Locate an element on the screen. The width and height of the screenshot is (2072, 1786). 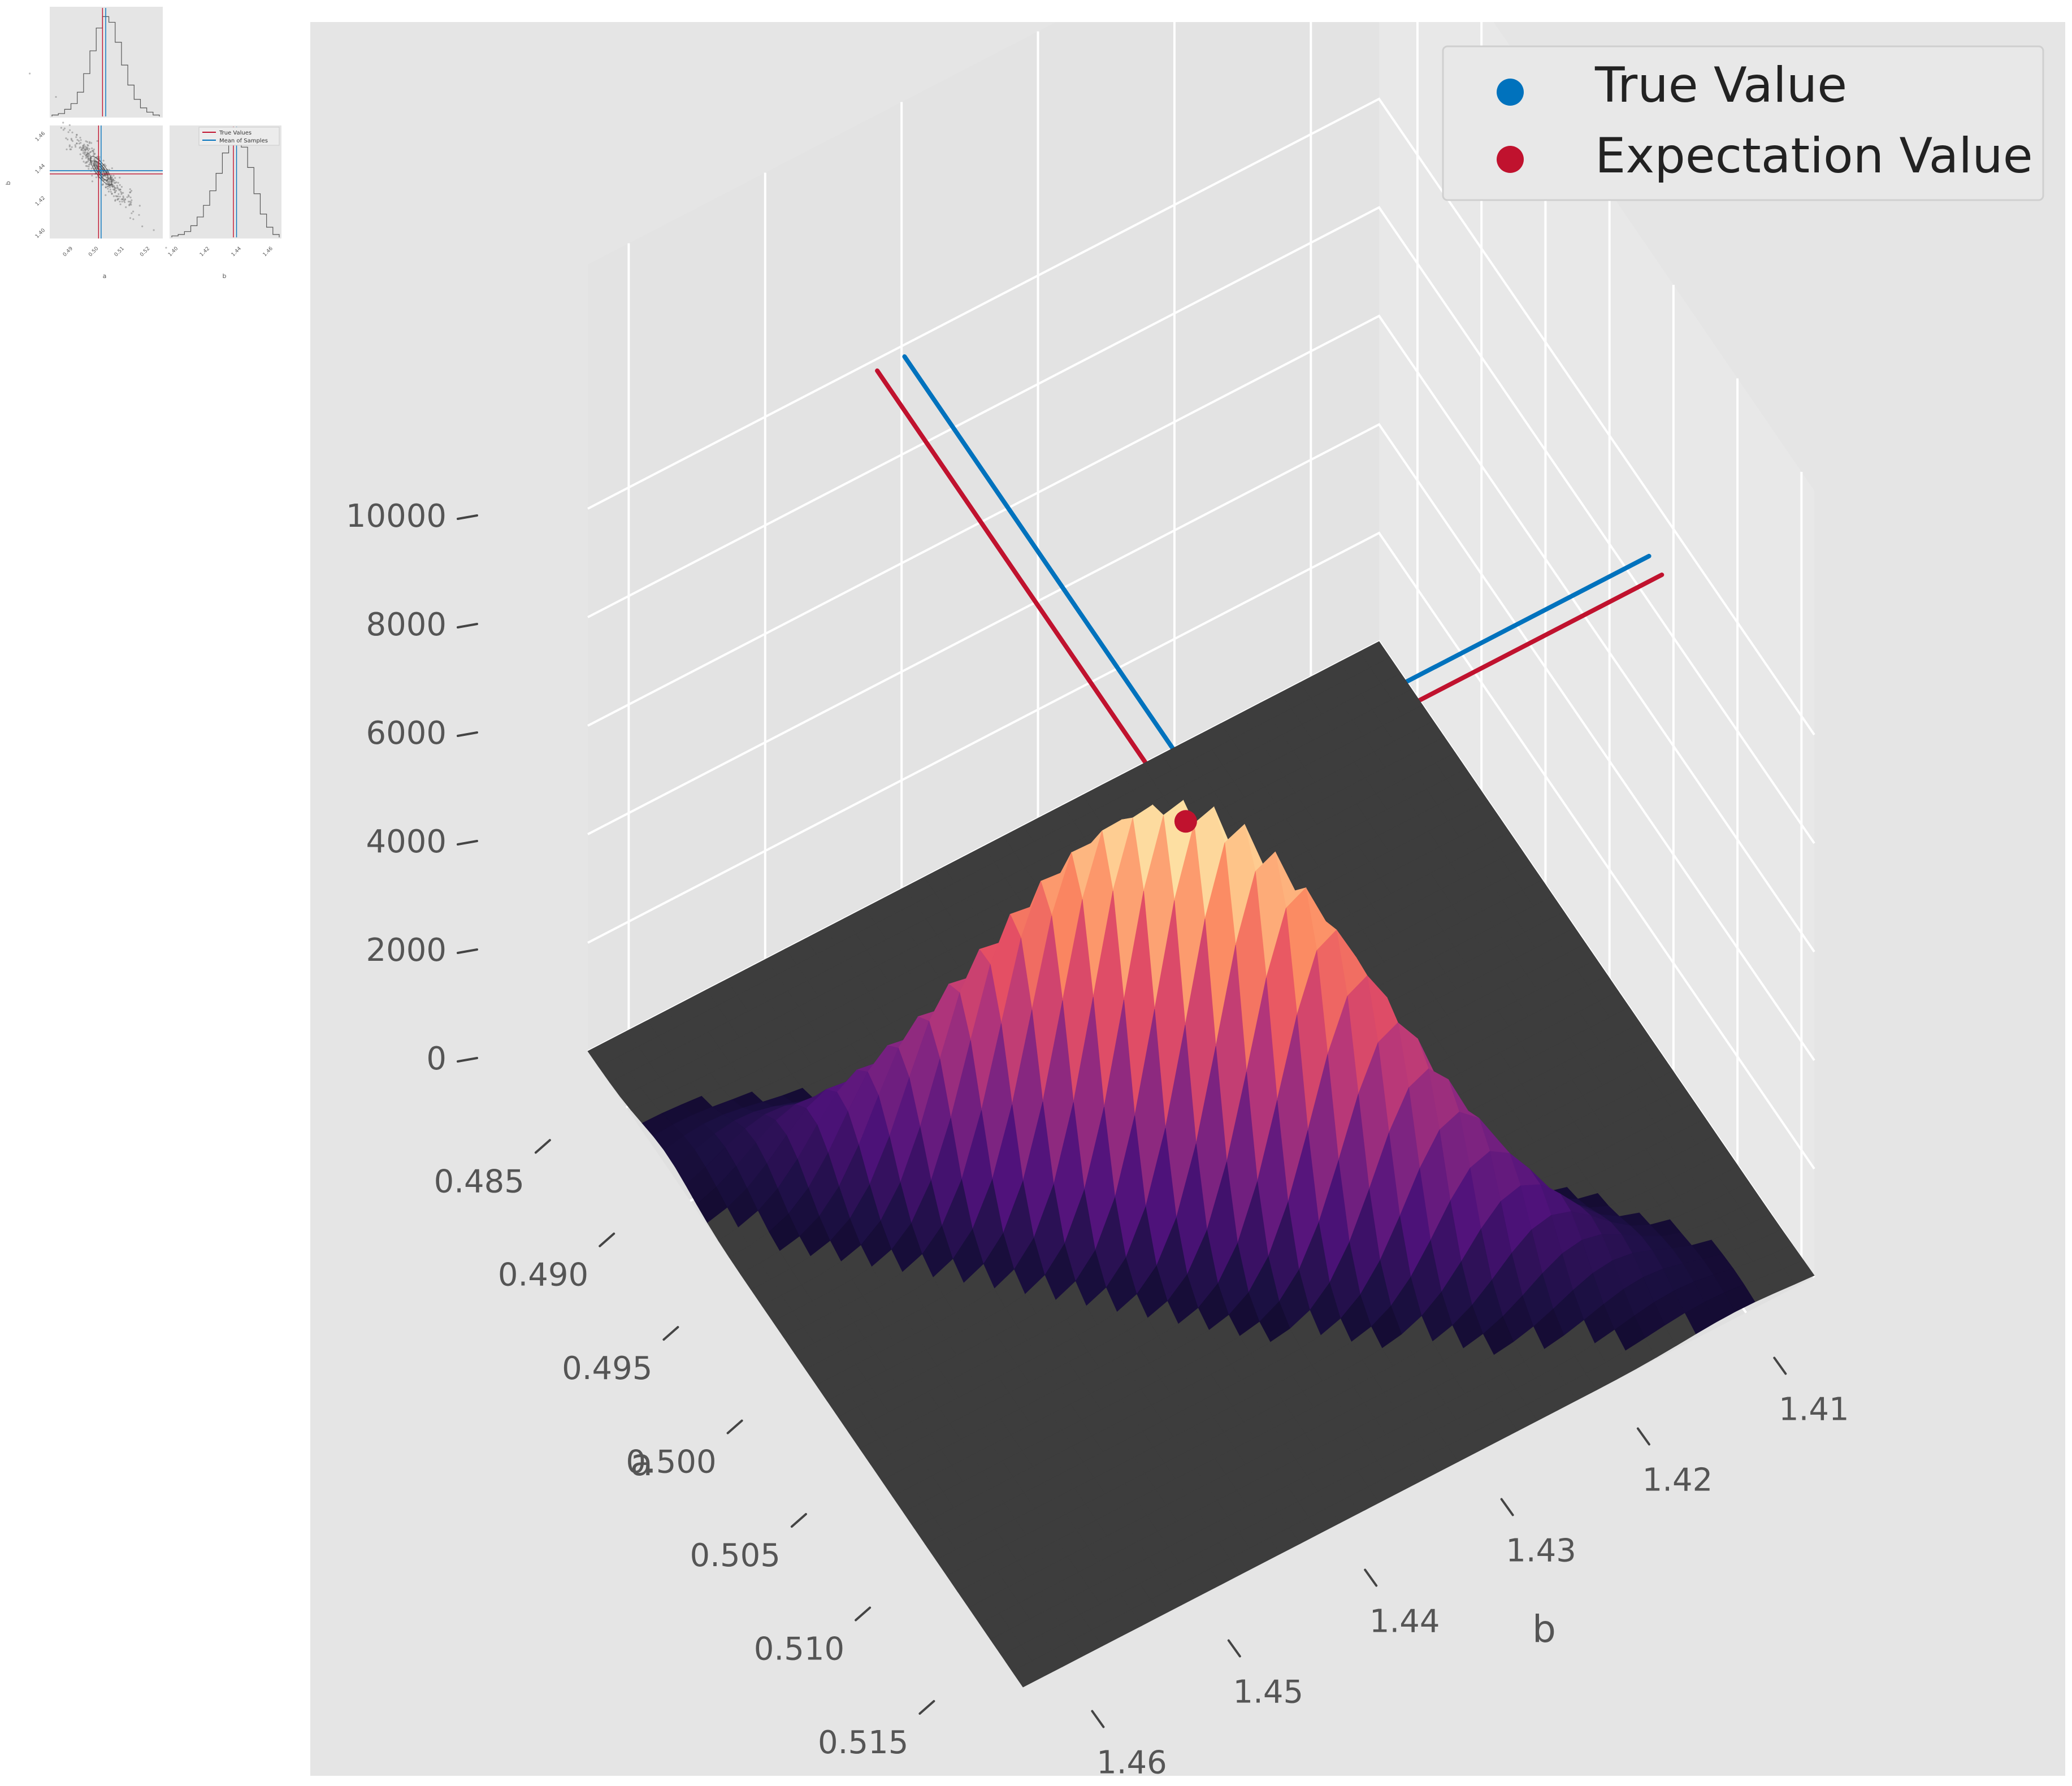
b-tick-label: 1.42 is located at coordinates (1677, 1480).